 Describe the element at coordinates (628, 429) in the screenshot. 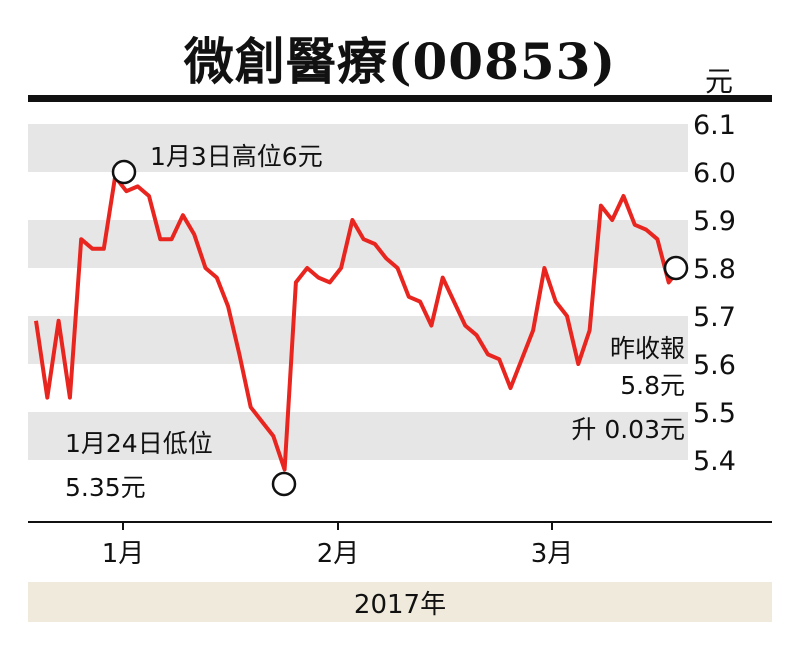

I see `close-annotation-line3: 升 0.03元` at that location.